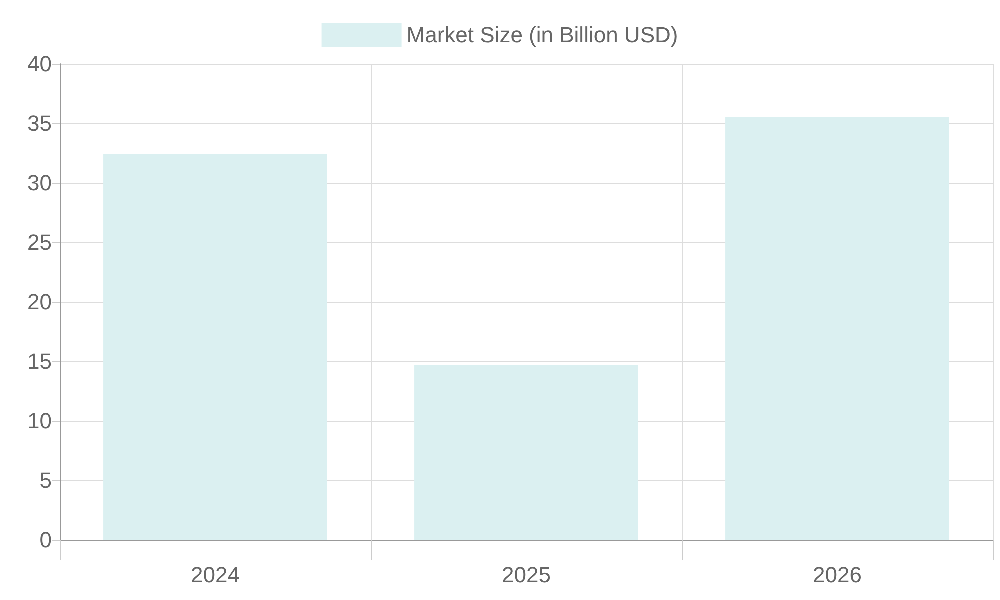 The image size is (1000, 600). Describe the element at coordinates (46, 540) in the screenshot. I see `y-tick-label: 0` at that location.